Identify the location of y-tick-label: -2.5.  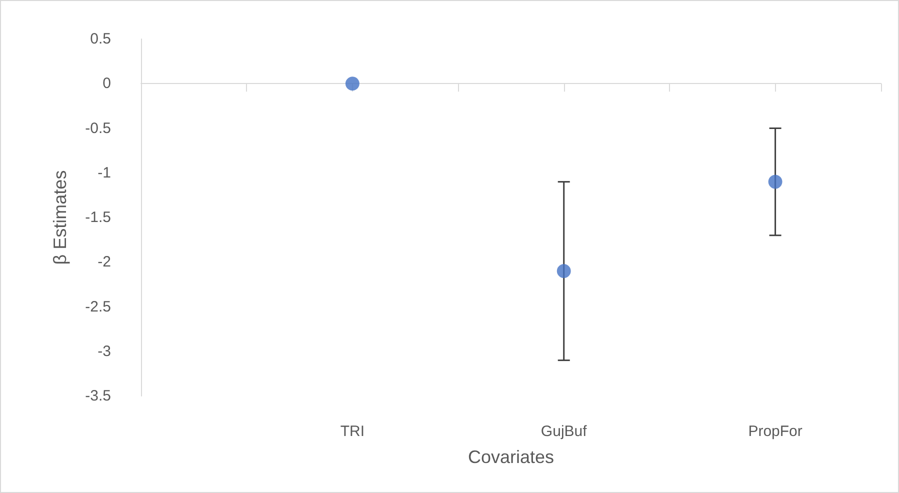
(98, 307).